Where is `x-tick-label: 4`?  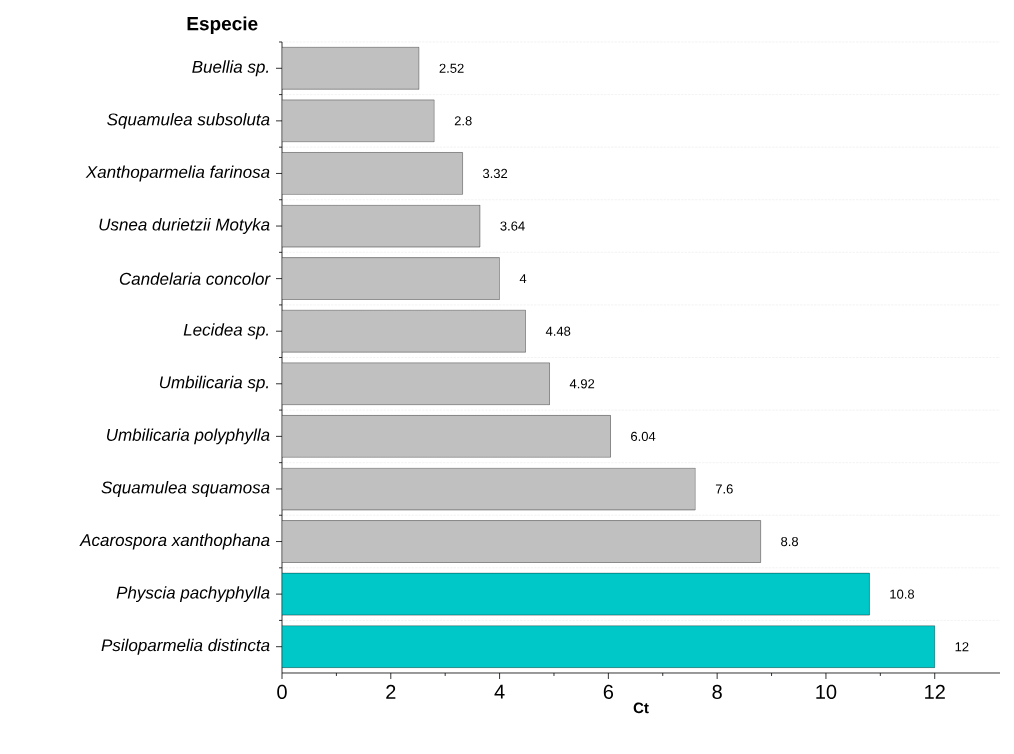
x-tick-label: 4 is located at coordinates (499, 691).